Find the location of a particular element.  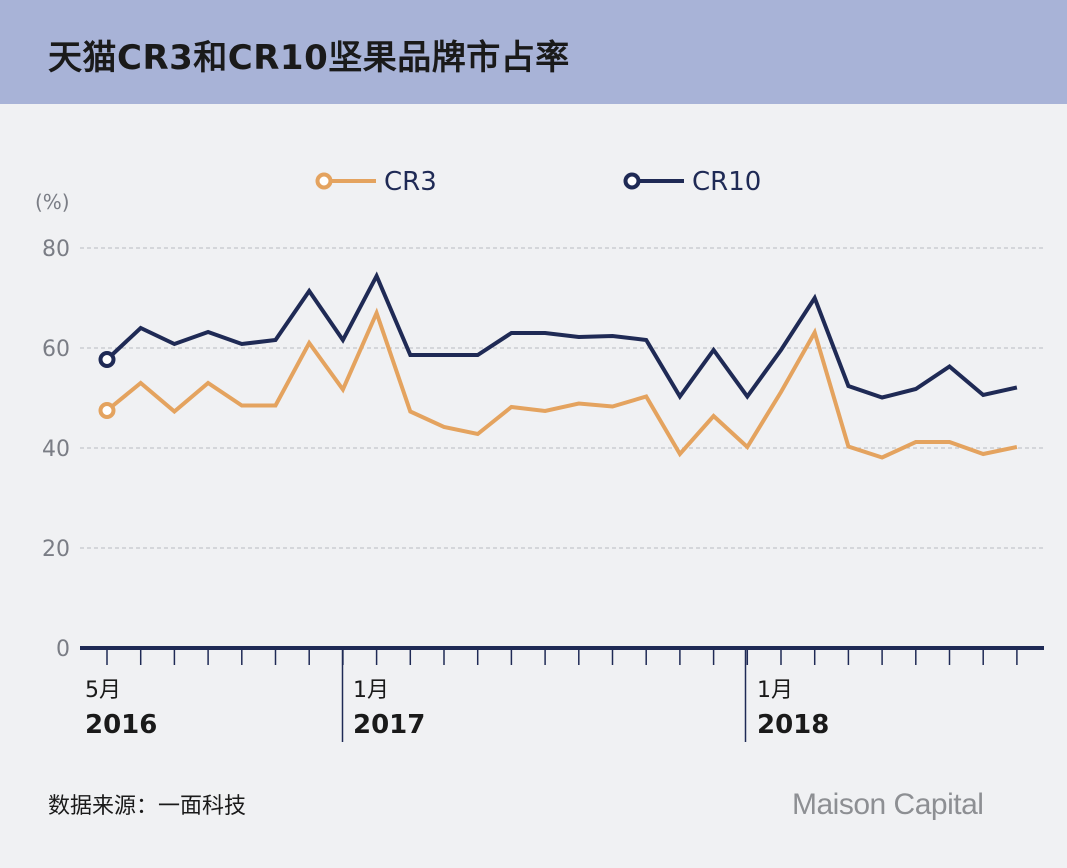

legend-label: CR3 is located at coordinates (410, 182).